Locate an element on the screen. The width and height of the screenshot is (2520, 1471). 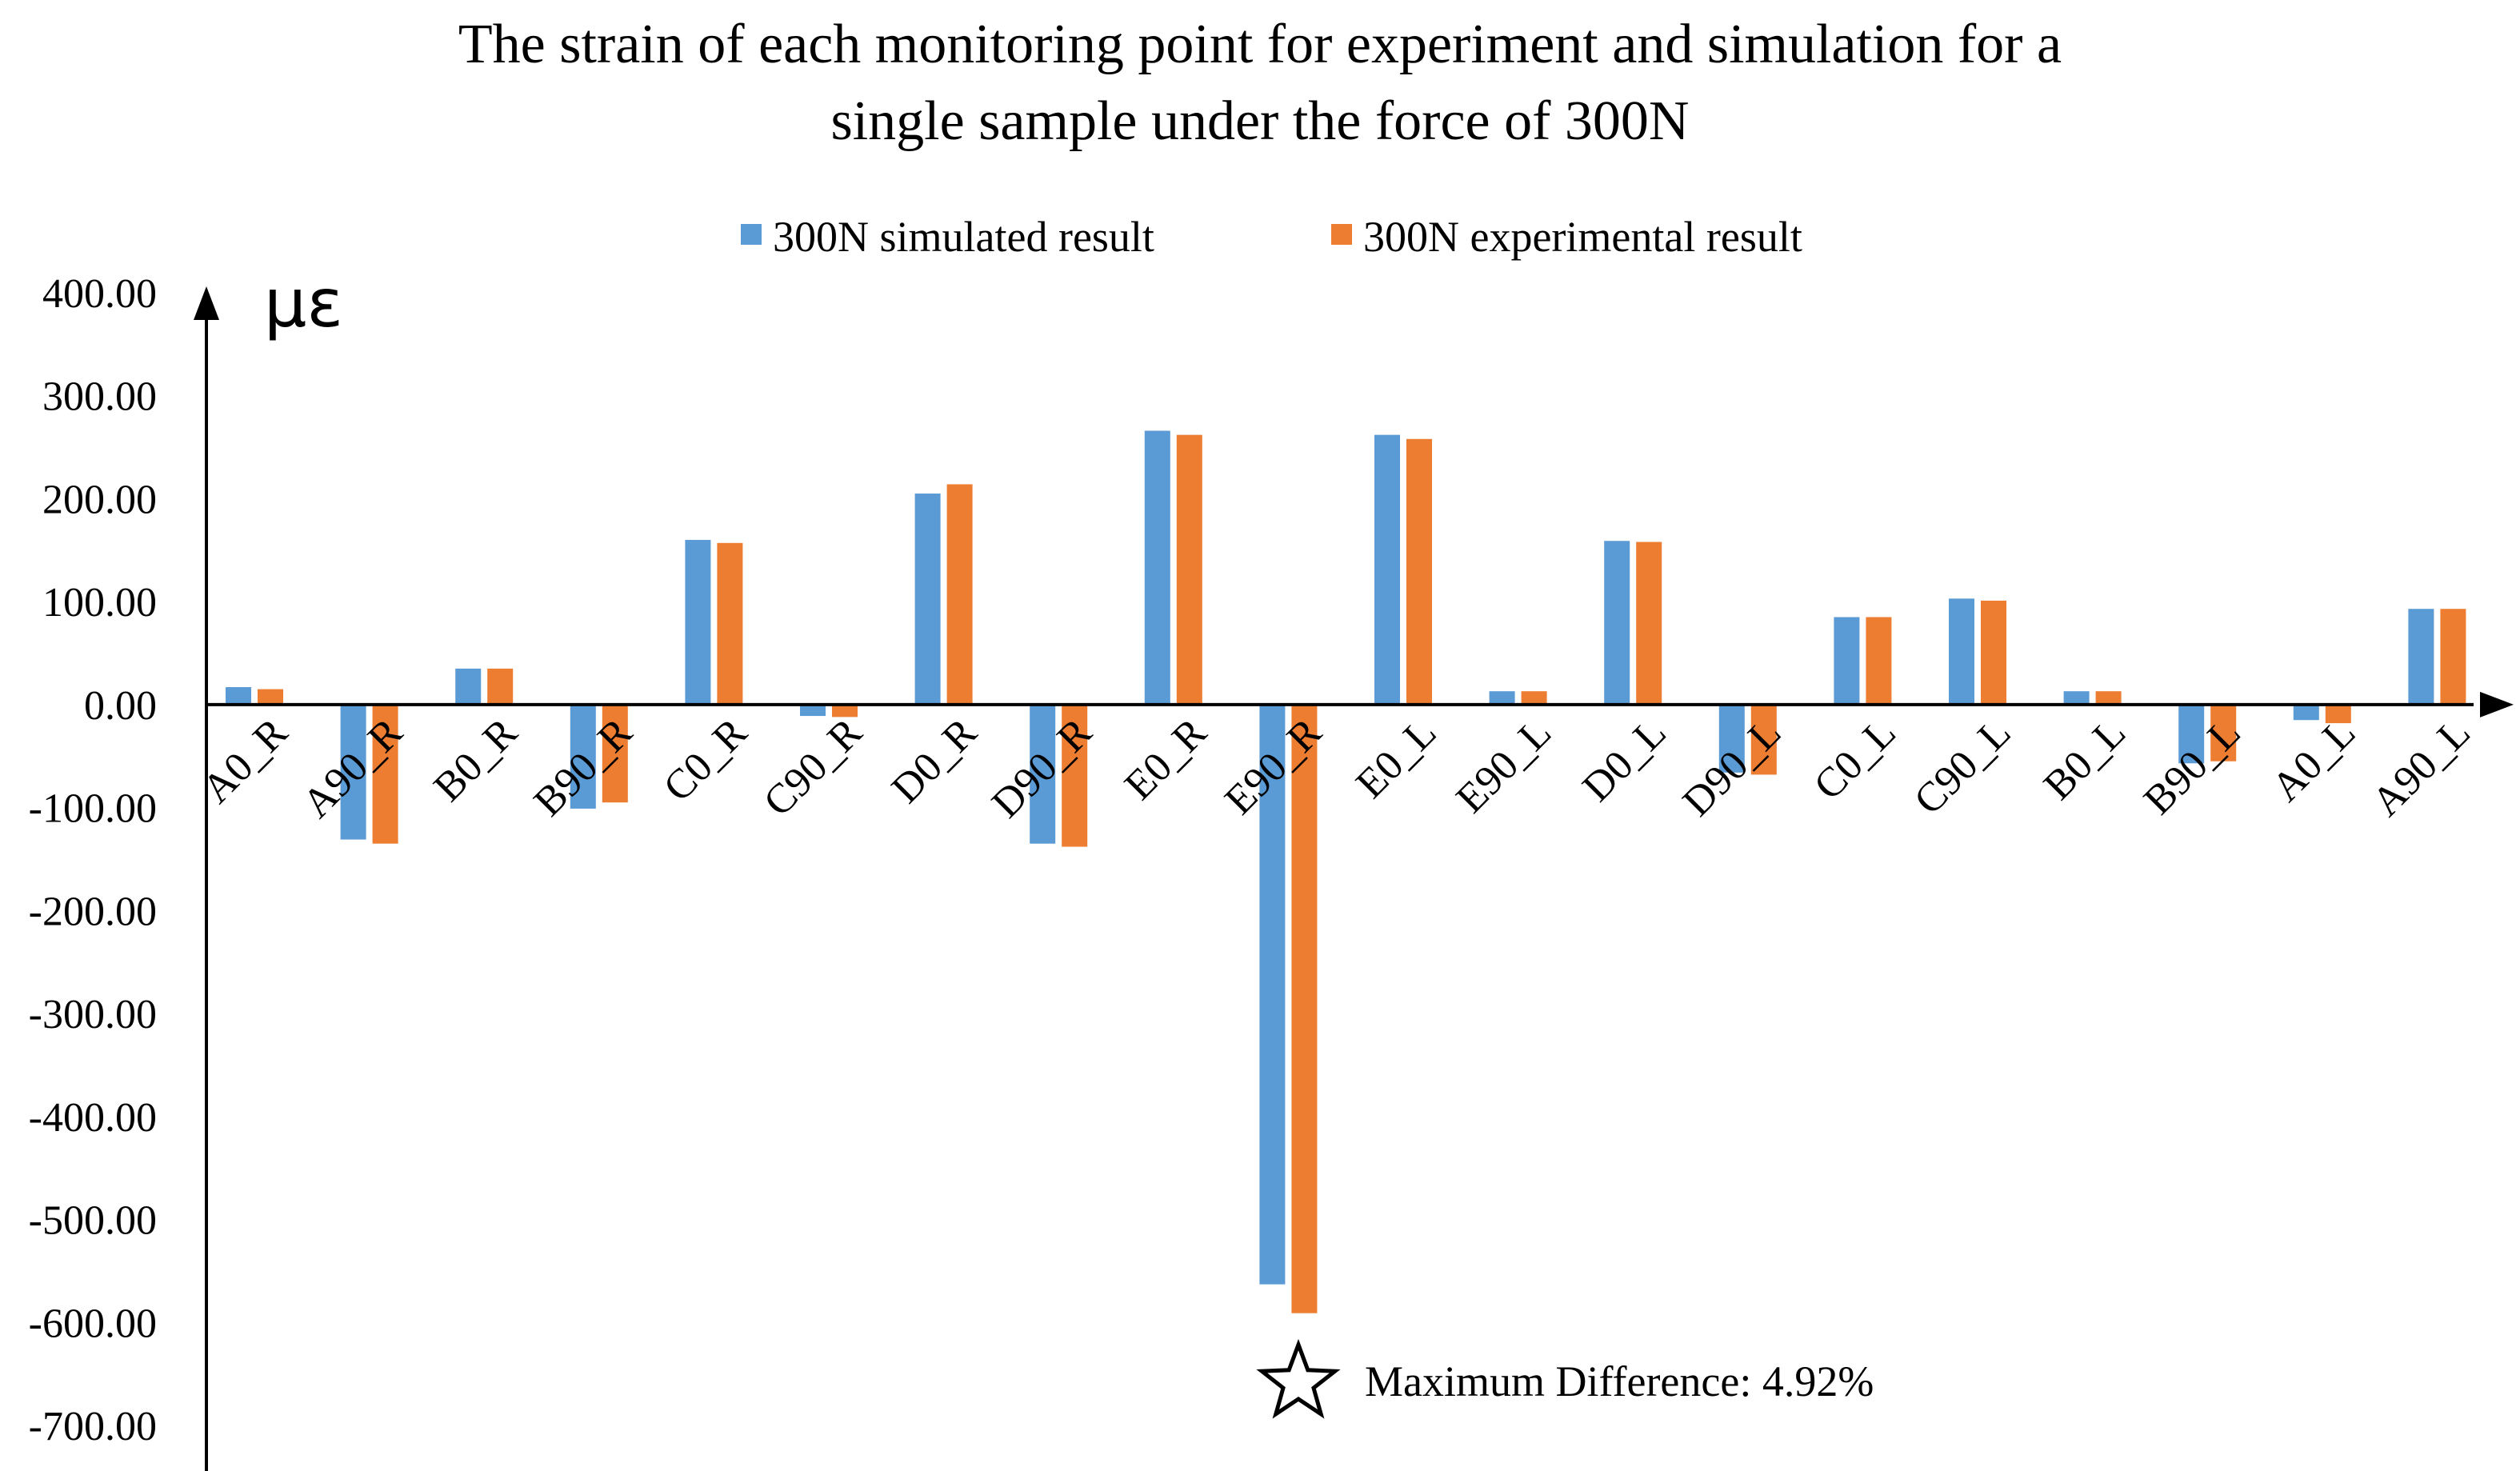
bar-simulated-c90-l is located at coordinates (1961, 651).